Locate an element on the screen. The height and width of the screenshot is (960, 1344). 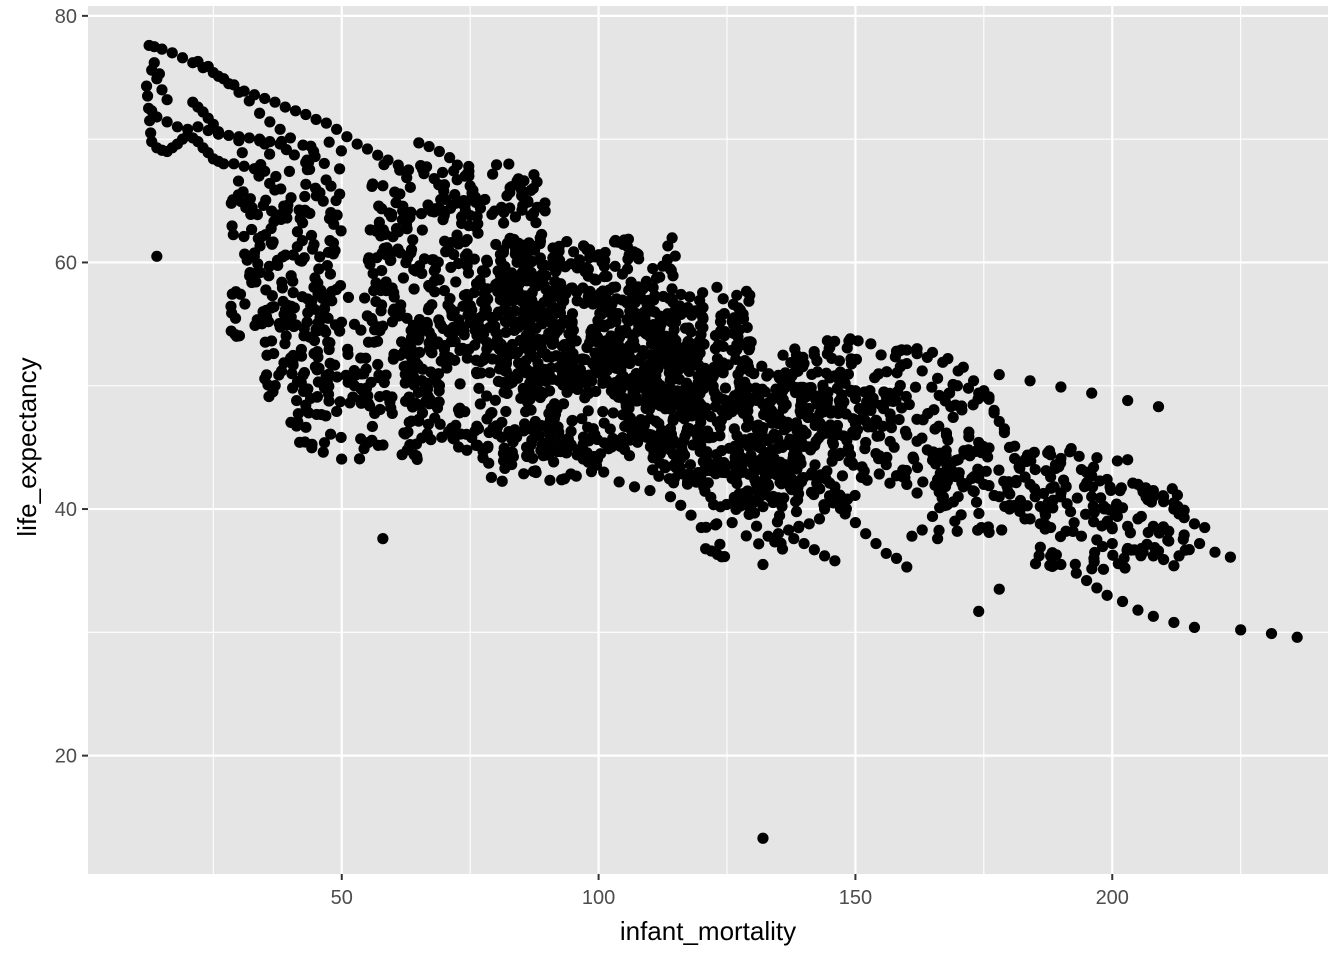
x-axis-title: infant_mortality is located at coordinates (708, 931).